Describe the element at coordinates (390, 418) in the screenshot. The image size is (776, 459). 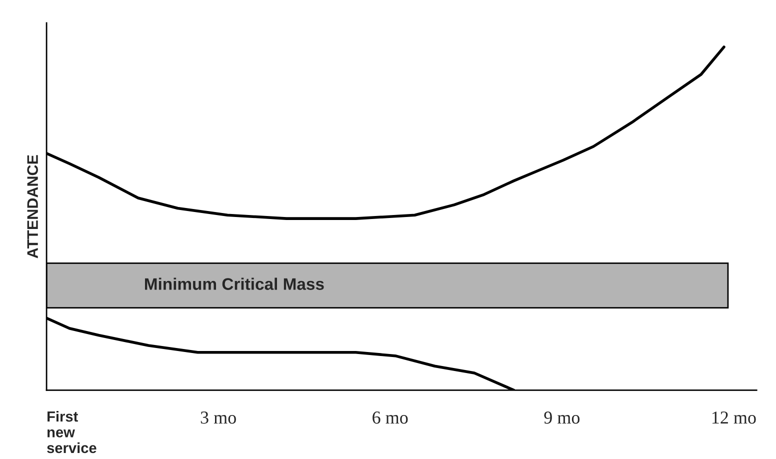
I see `x-tick-label: 6 mo` at that location.